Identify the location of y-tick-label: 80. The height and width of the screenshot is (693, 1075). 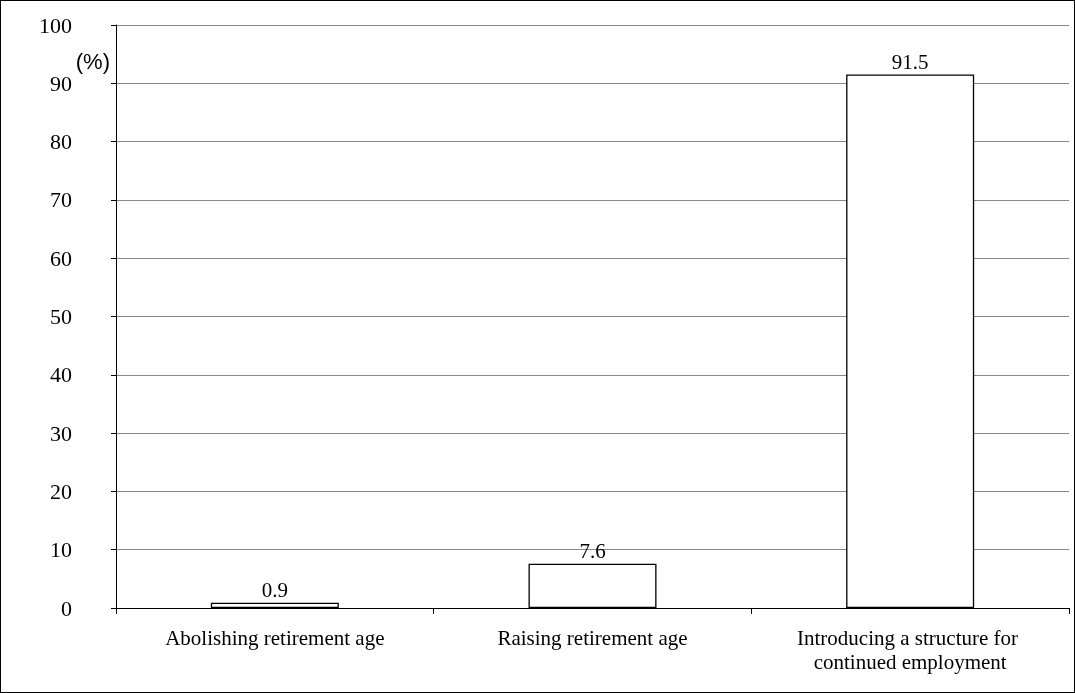
(61, 142).